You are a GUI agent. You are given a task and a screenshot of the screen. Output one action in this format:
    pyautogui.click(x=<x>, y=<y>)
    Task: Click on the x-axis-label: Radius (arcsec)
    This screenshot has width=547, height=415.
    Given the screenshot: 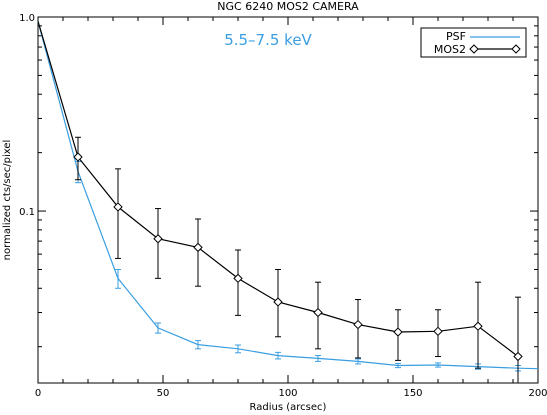 What is the action you would take?
    pyautogui.click(x=288, y=407)
    